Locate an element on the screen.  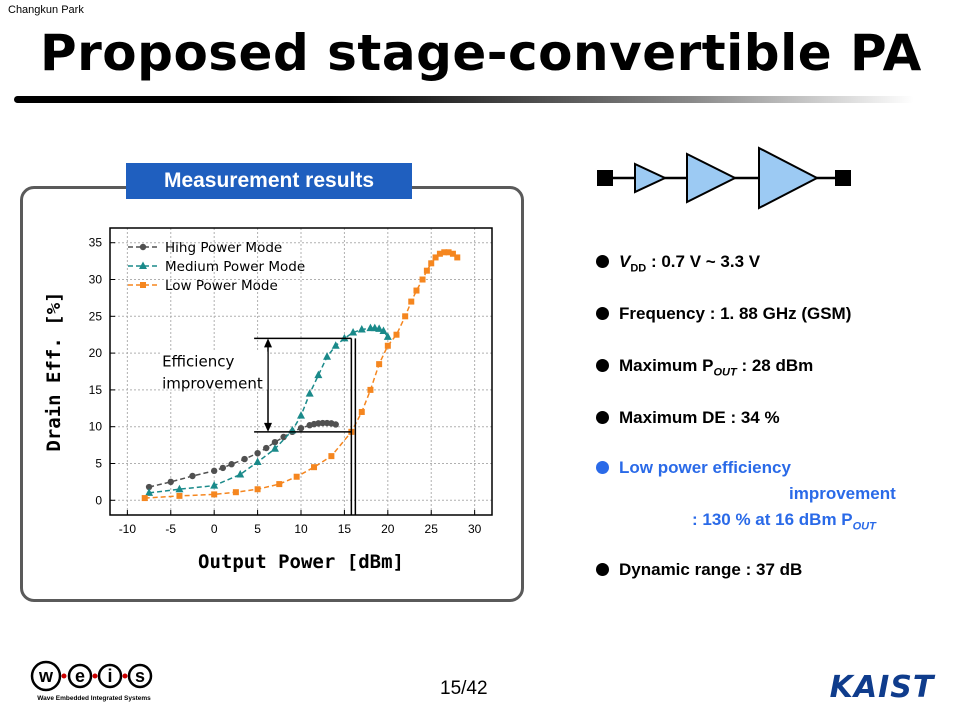
weis-ring-w-icon is located at coordinates (46, 676).